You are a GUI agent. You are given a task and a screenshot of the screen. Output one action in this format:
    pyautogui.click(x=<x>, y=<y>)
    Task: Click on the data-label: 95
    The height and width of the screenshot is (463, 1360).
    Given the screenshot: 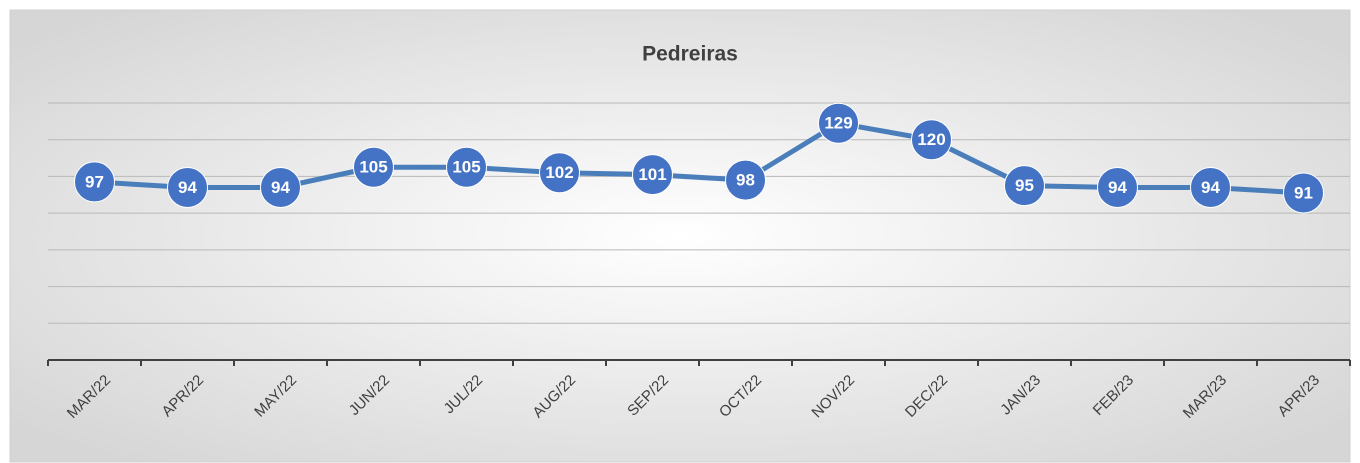 What is the action you would take?
    pyautogui.click(x=1024, y=185)
    